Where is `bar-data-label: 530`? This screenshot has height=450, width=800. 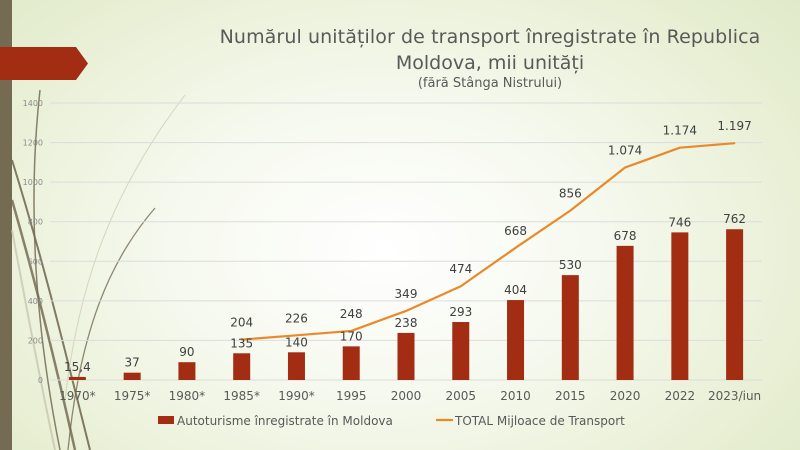 bar-data-label: 530 is located at coordinates (570, 265).